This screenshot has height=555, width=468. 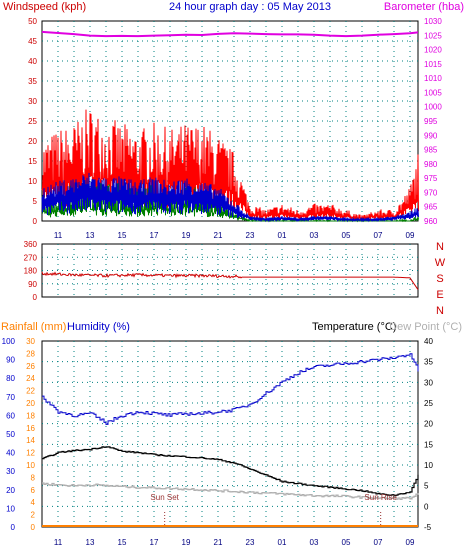 I want to click on barometer-y-tick-980: 980, so click(x=431, y=164).